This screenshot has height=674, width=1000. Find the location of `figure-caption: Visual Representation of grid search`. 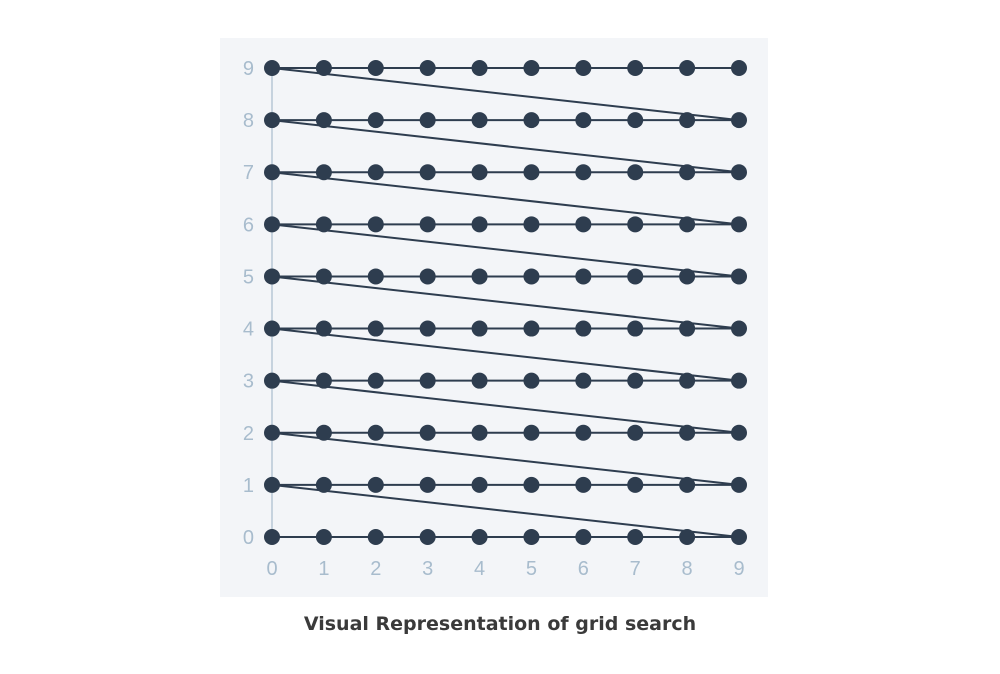

figure-caption: Visual Representation of grid search is located at coordinates (500, 624).